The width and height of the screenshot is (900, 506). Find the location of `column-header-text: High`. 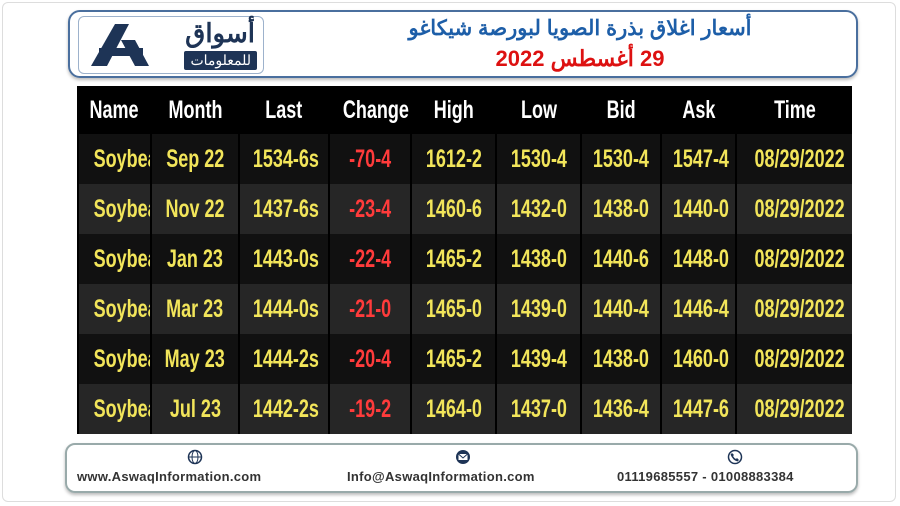

column-header-text: High is located at coordinates (453, 109).